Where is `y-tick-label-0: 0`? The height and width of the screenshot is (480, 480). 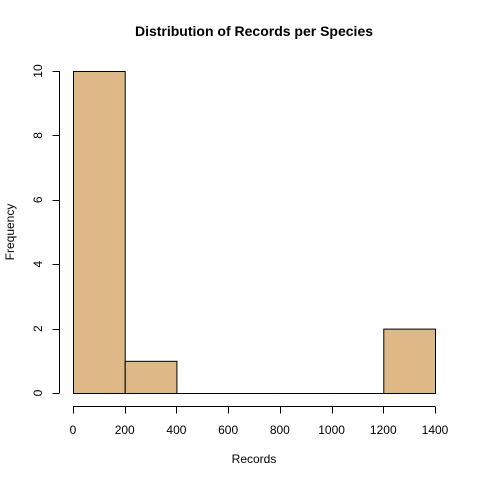 y-tick-label-0: 0 is located at coordinates (38, 392).